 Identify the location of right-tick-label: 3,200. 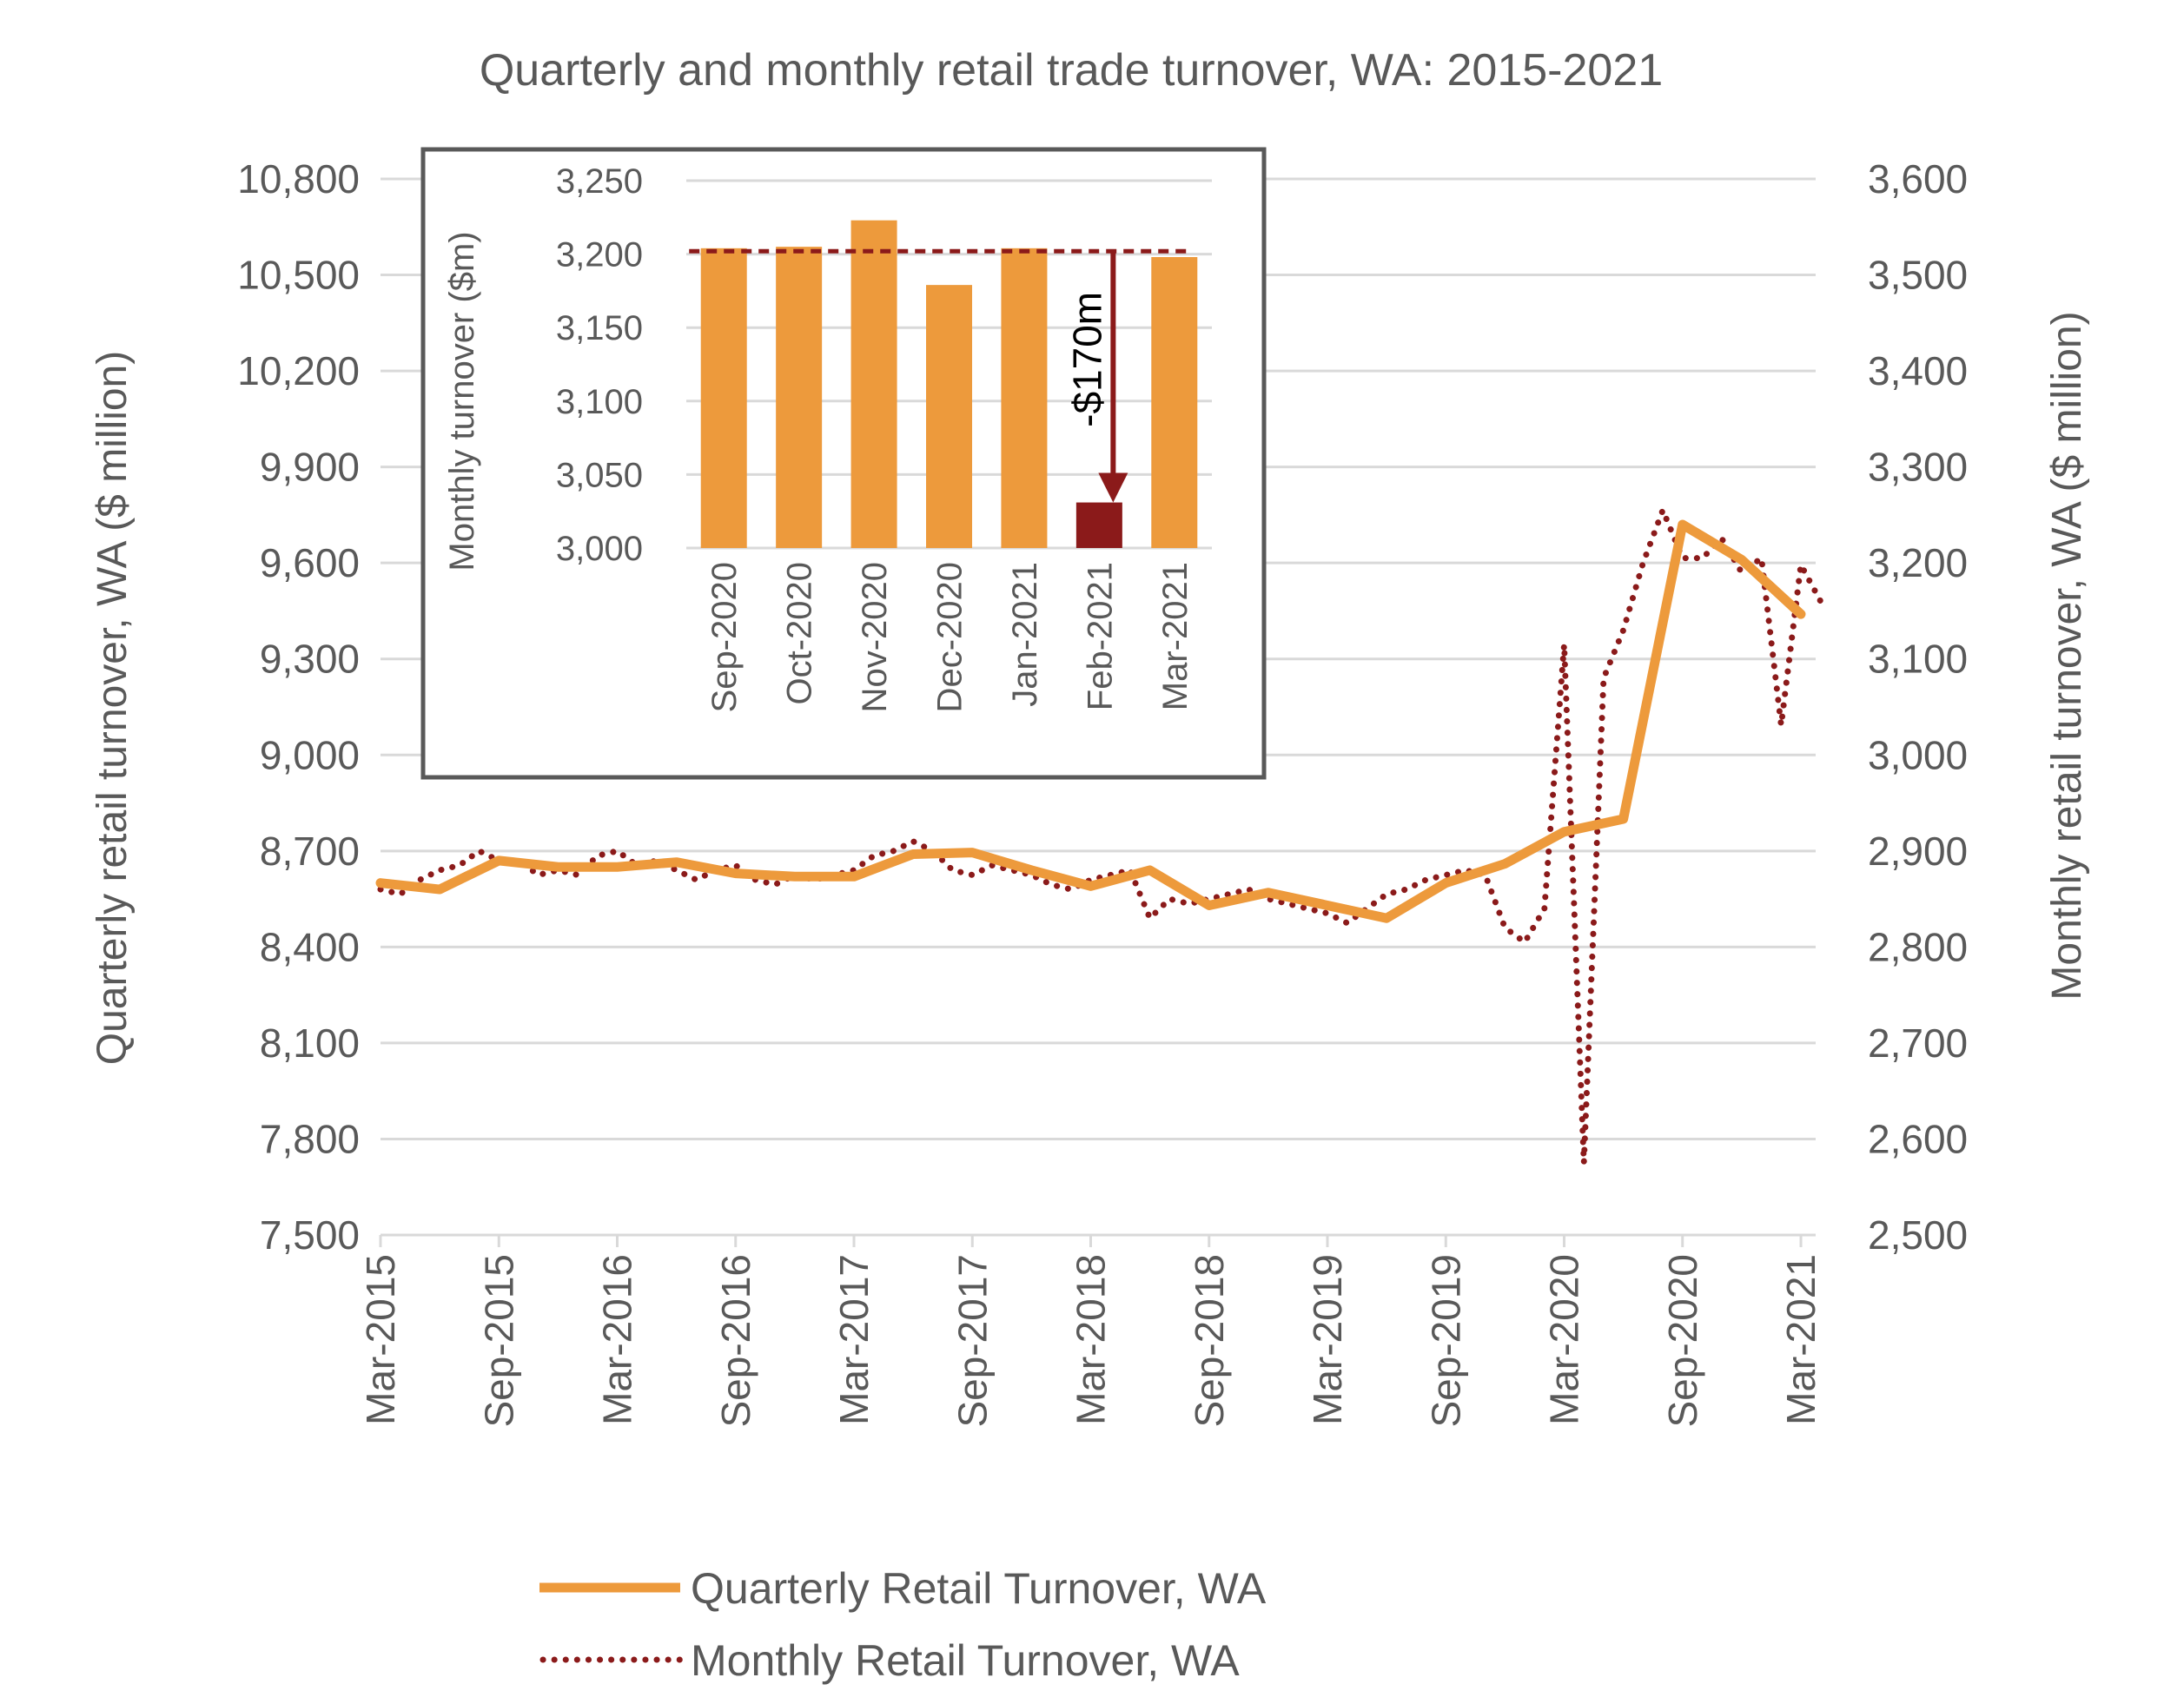
(1918, 562).